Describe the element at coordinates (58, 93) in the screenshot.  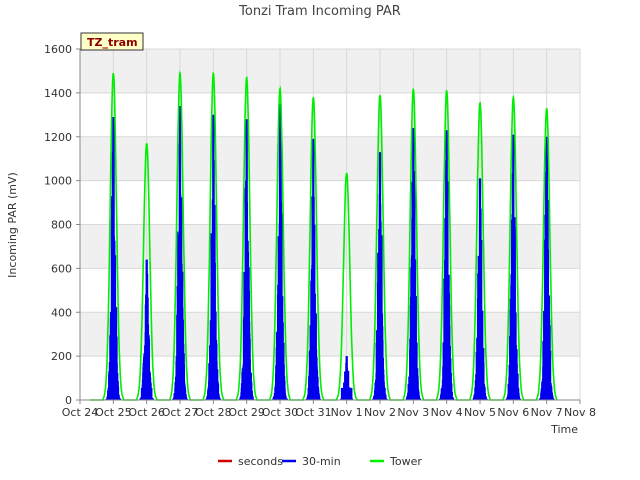
I see `y-tick-label: 1400` at that location.